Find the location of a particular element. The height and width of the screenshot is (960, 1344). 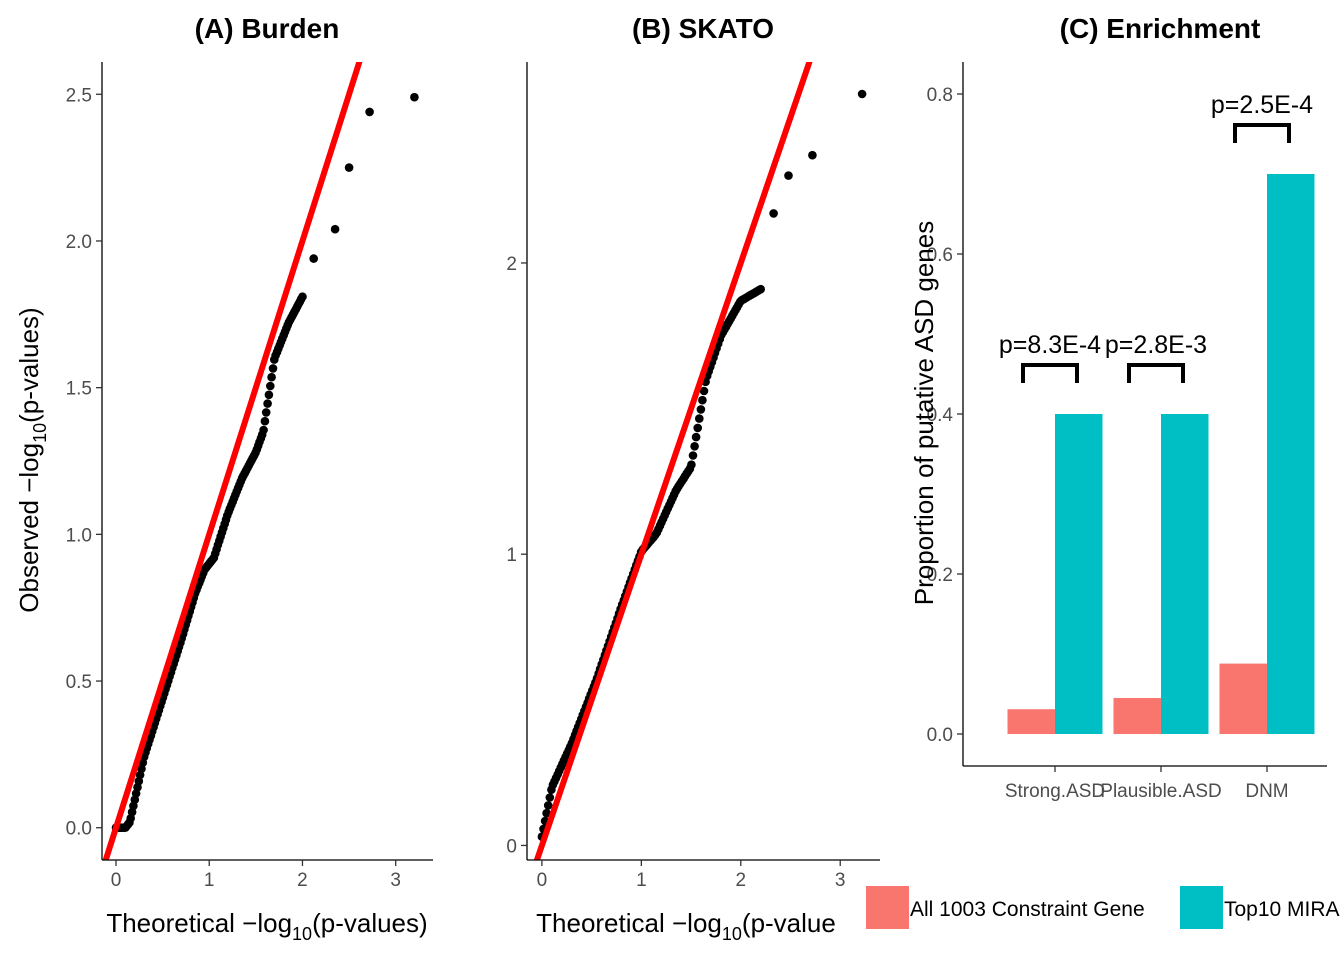

y-tick-label: 0.6 is located at coordinates (940, 255).